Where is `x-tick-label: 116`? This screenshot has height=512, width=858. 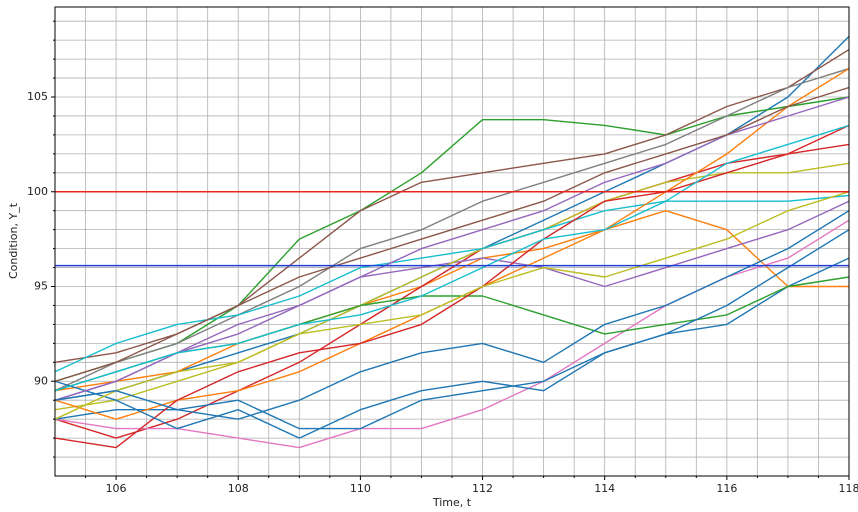 x-tick-label: 116 is located at coordinates (726, 488).